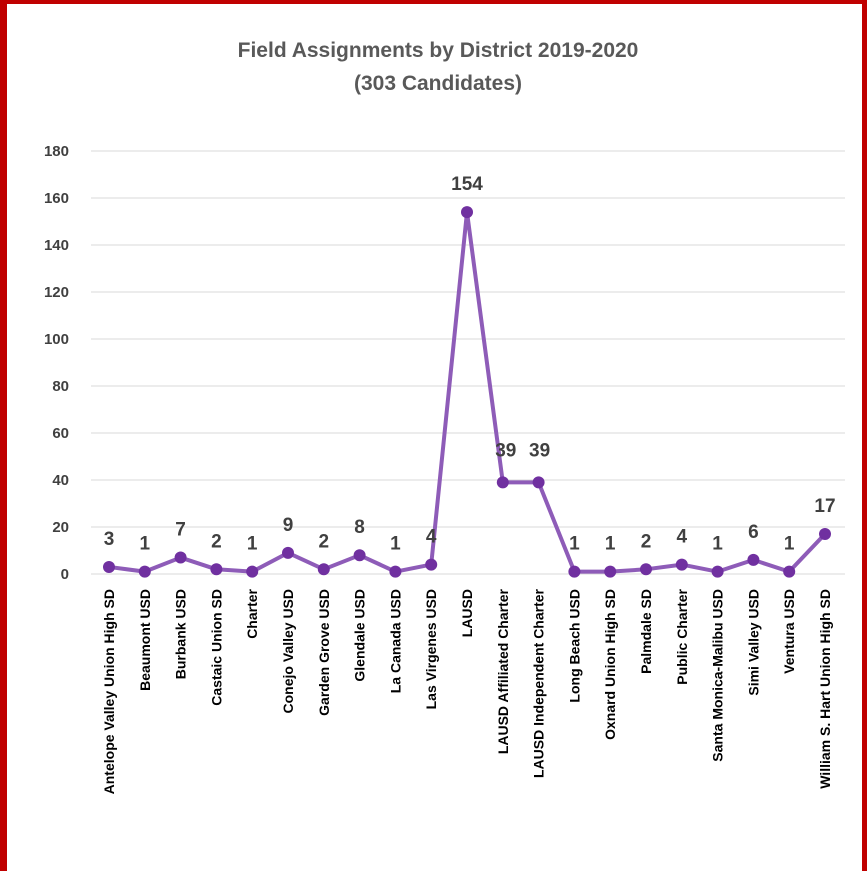 Image resolution: width=867 pixels, height=875 pixels. I want to click on x-tick-label: Las Virgenes USD, so click(431, 649).